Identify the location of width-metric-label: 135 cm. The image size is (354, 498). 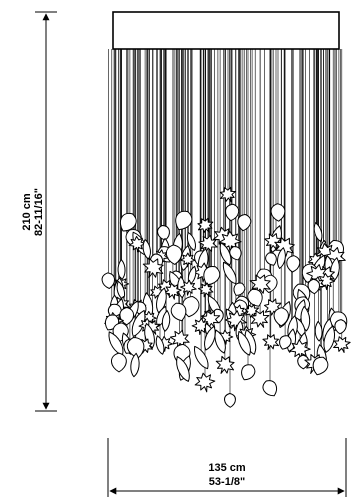
(227, 468).